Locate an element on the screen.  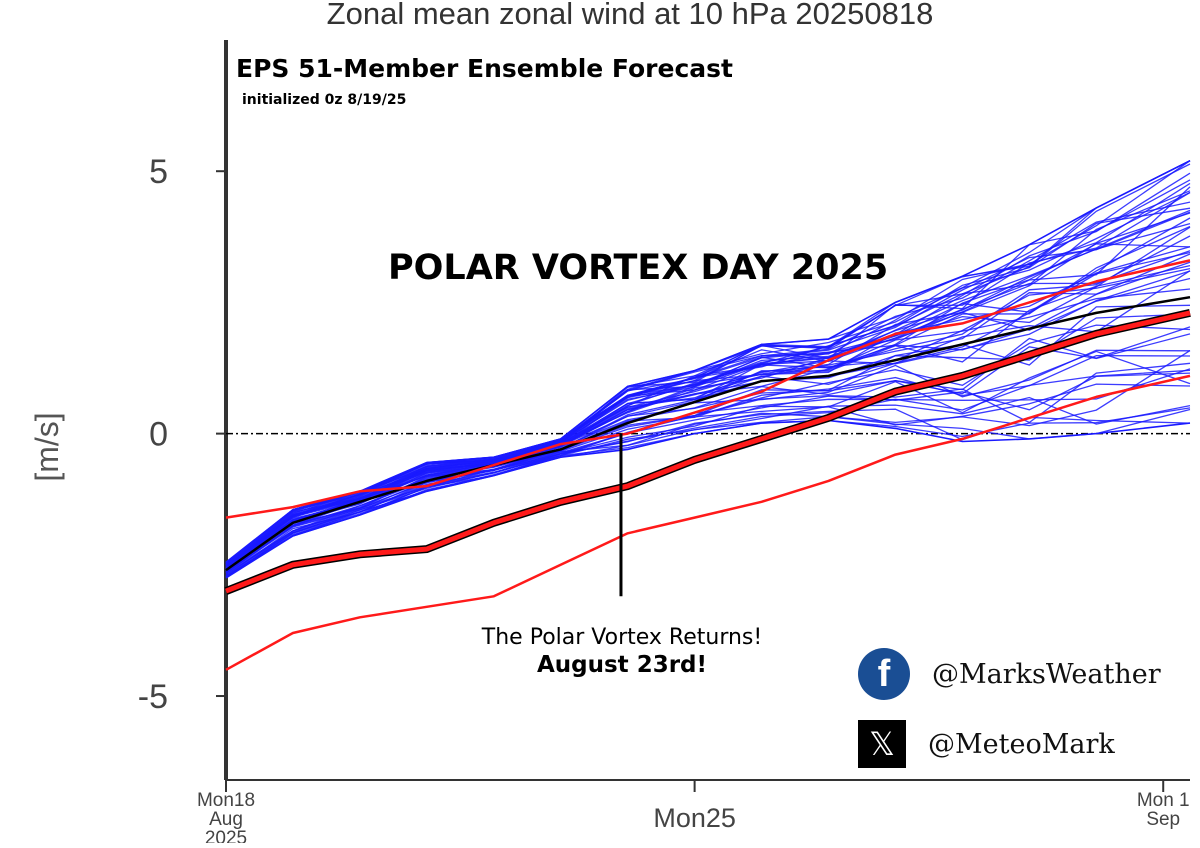
x-tick-label: 2025 is located at coordinates (226, 835).